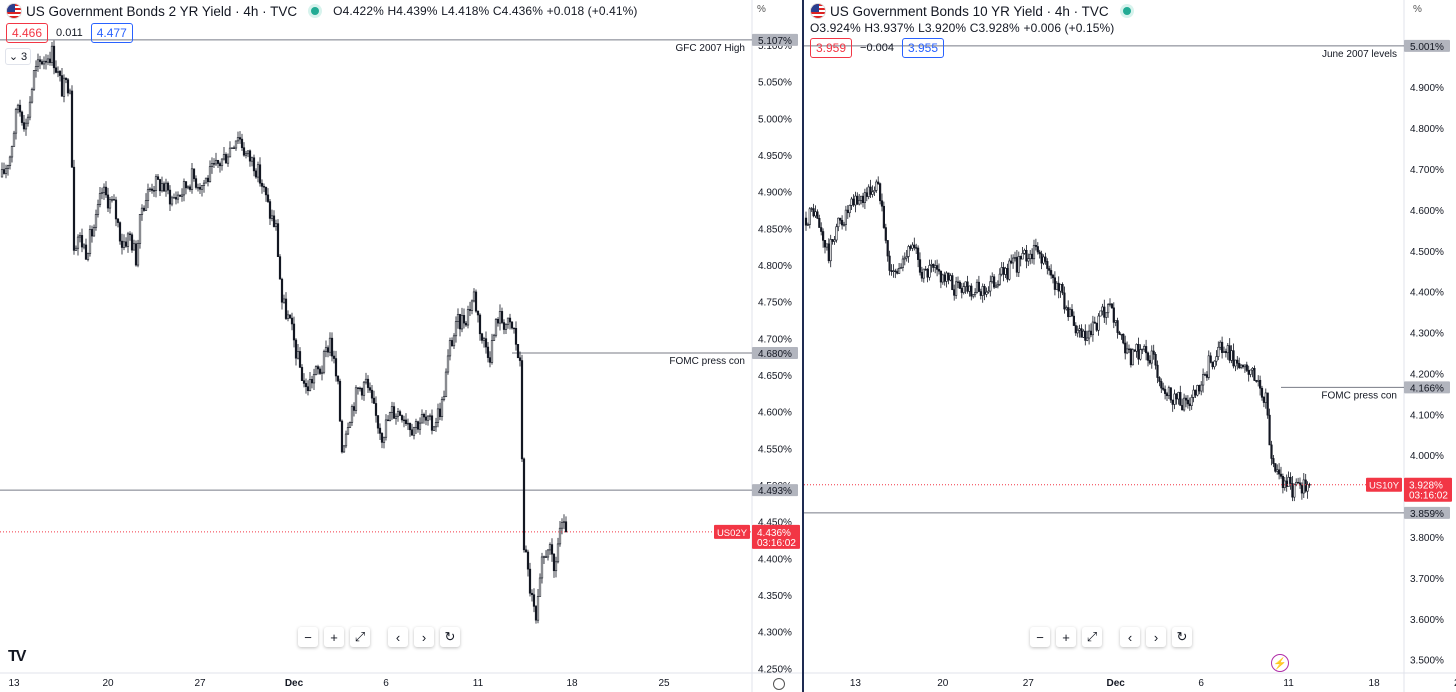 Image resolution: width=1456 pixels, height=692 pixels. What do you see at coordinates (1359, 54) in the screenshot?
I see `level-annotation: June 2007 levels` at bounding box center [1359, 54].